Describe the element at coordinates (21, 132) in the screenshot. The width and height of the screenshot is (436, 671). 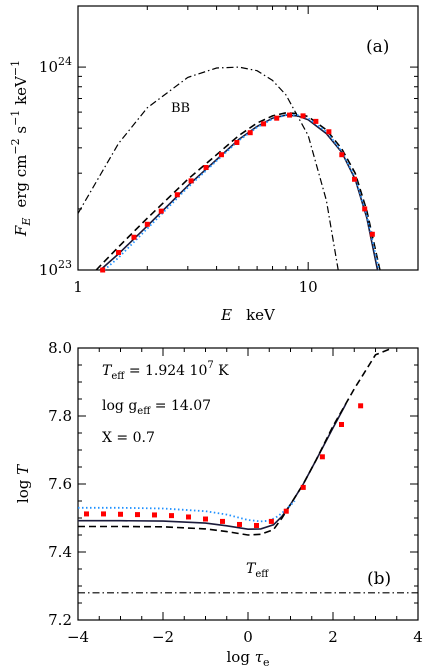
I see `ylabel-unit: s` at that location.